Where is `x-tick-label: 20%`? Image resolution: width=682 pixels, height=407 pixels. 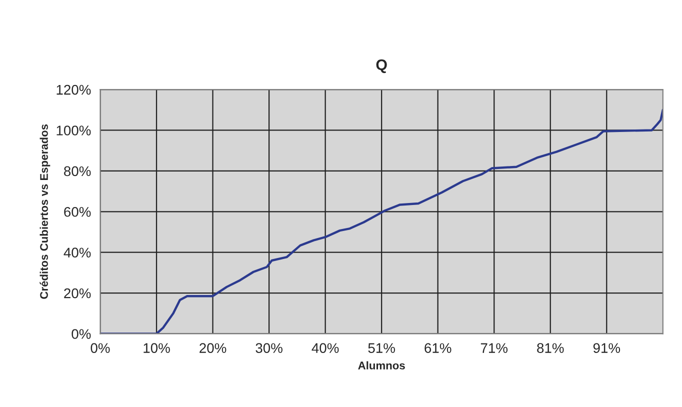 x-tick-label: 20% is located at coordinates (213, 348).